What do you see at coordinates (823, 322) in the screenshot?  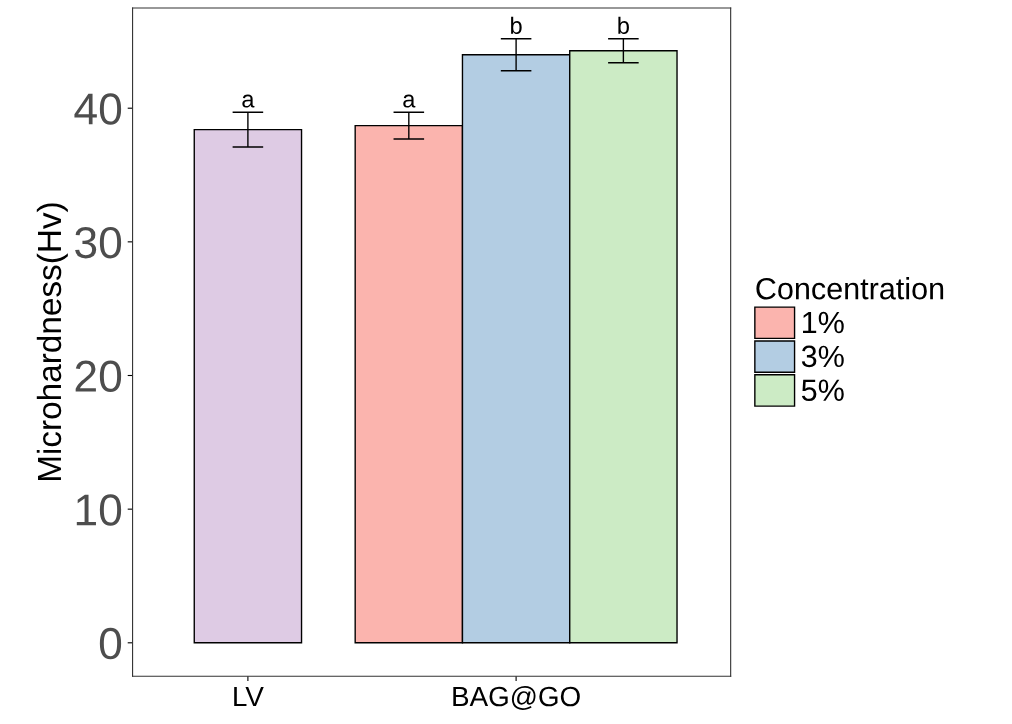 I see `legend-label: 1%` at bounding box center [823, 322].